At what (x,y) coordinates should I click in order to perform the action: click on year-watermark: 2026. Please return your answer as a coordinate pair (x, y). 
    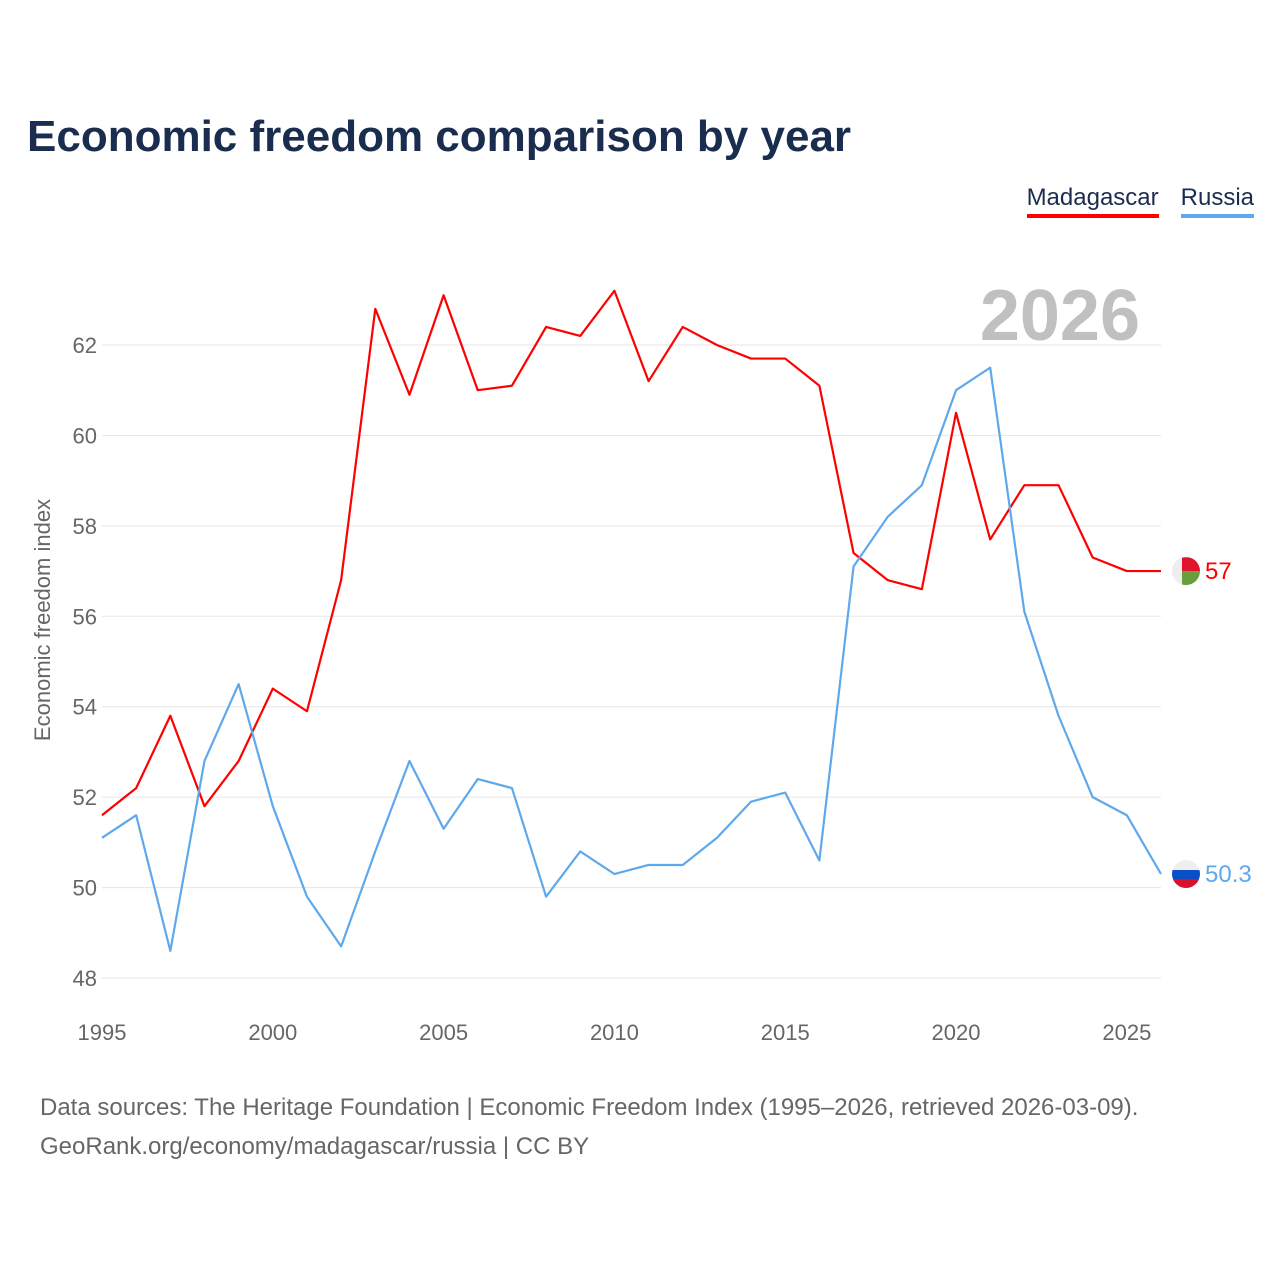
    Looking at the image, I should click on (1060, 316).